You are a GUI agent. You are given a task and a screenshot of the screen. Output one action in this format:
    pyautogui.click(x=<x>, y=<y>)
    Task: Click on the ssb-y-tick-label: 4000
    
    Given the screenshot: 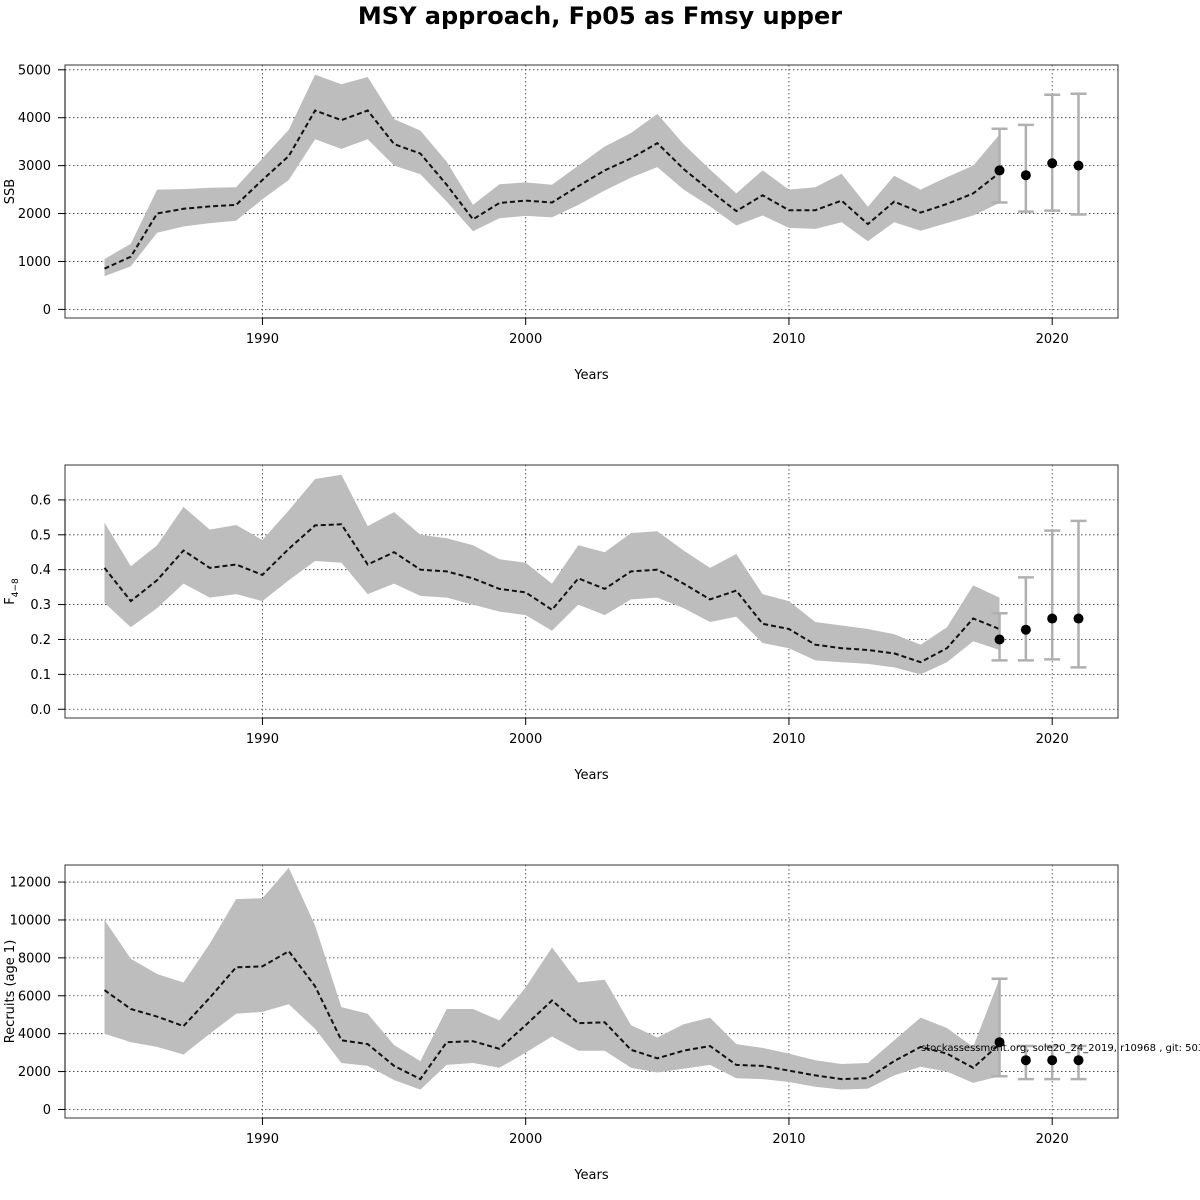 What is the action you would take?
    pyautogui.click(x=34, y=118)
    